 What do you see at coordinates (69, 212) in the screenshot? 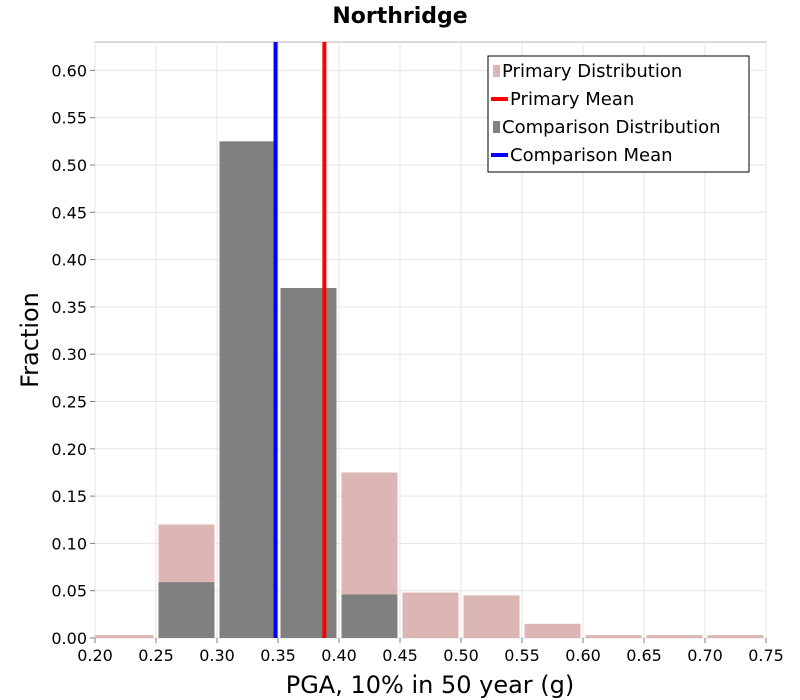
I see `y-tick-label: 0.45` at bounding box center [69, 212].